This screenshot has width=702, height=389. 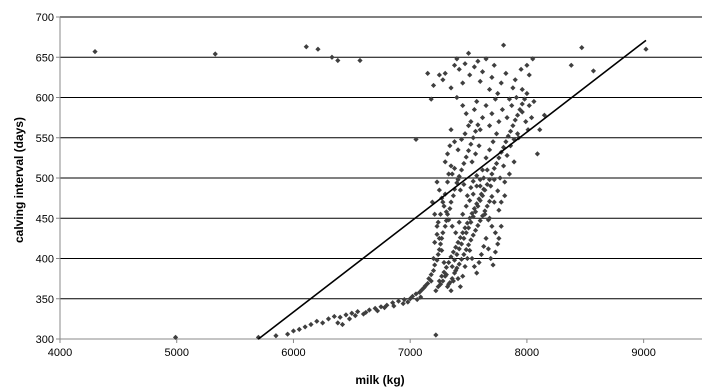 What do you see at coordinates (45, 260) in the screenshot?
I see `y-tick-label: 400` at bounding box center [45, 260].